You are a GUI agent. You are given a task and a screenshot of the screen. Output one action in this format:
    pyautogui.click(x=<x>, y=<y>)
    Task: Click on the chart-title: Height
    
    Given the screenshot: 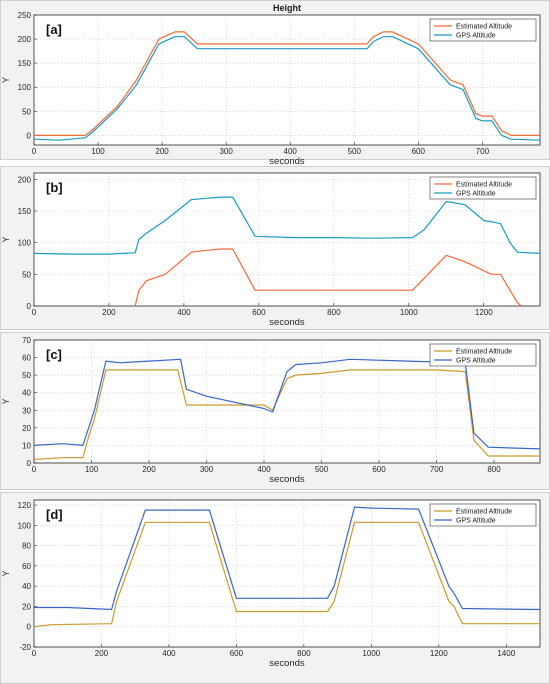 What is the action you would take?
    pyautogui.click(x=287, y=8)
    